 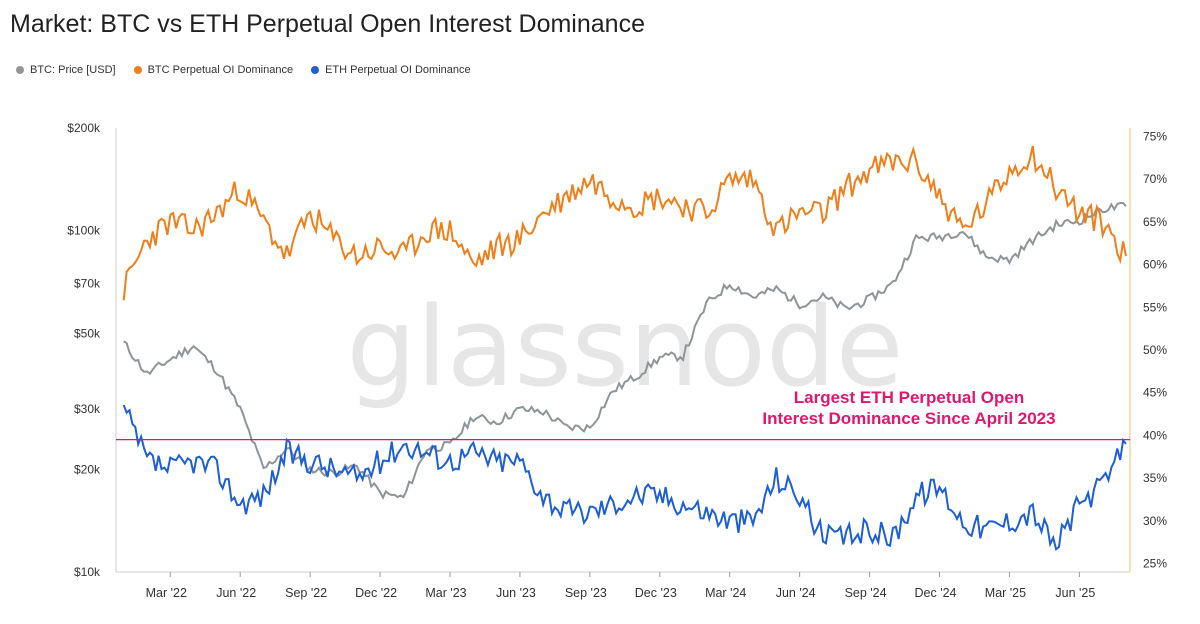 I want to click on right-tick-label: 55%, so click(x=1155, y=307).